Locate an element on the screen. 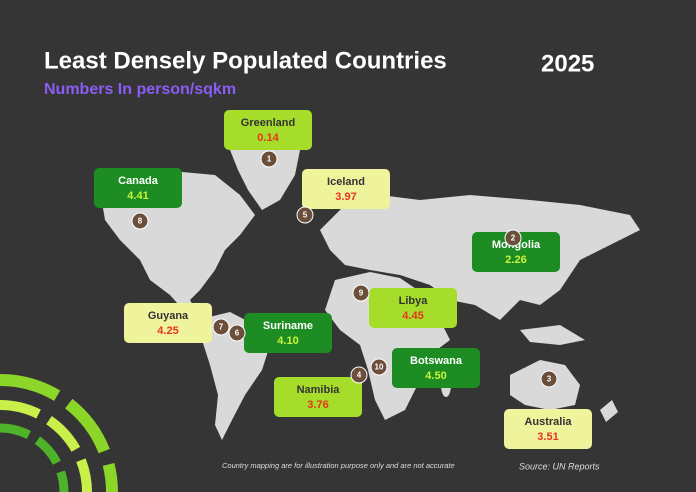  country-name: Greenland is located at coordinates (268, 123).